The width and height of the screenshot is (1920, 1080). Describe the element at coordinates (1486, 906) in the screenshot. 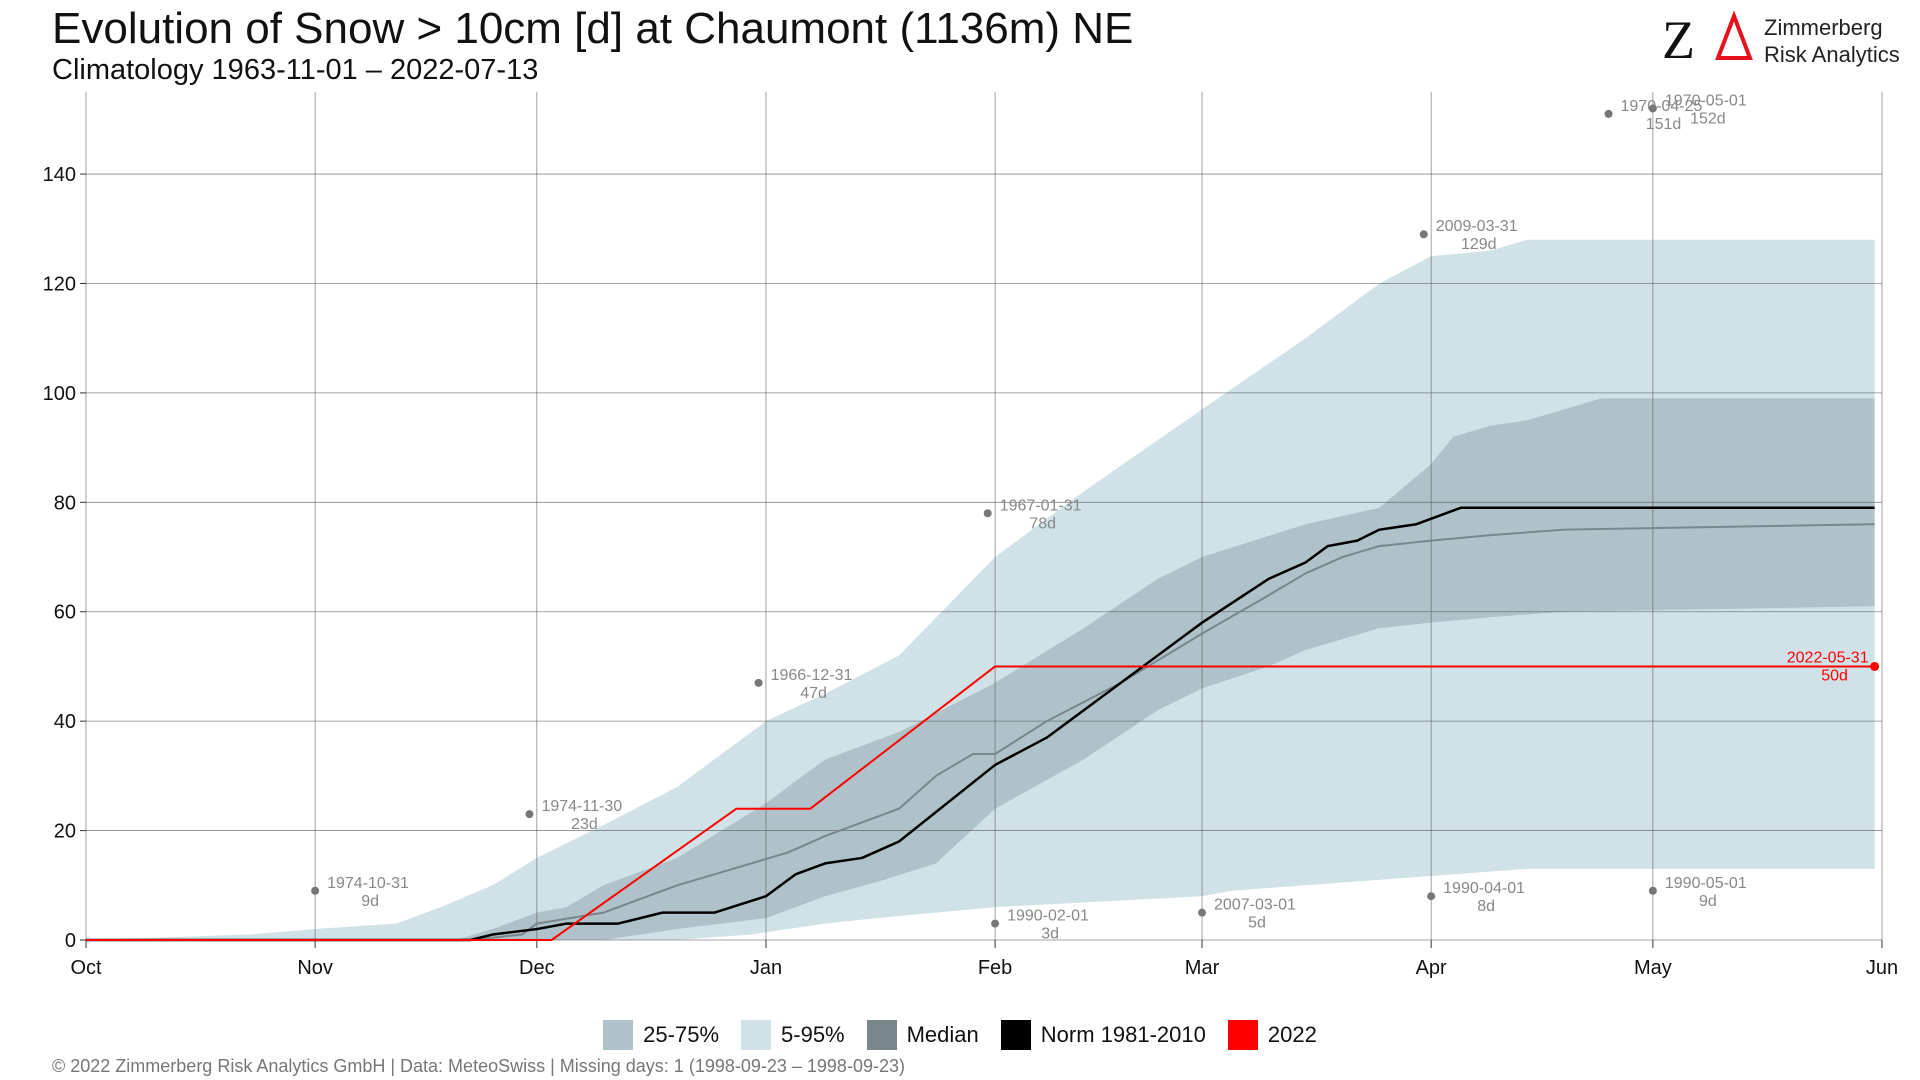

I see `annotation-value: 8d` at that location.